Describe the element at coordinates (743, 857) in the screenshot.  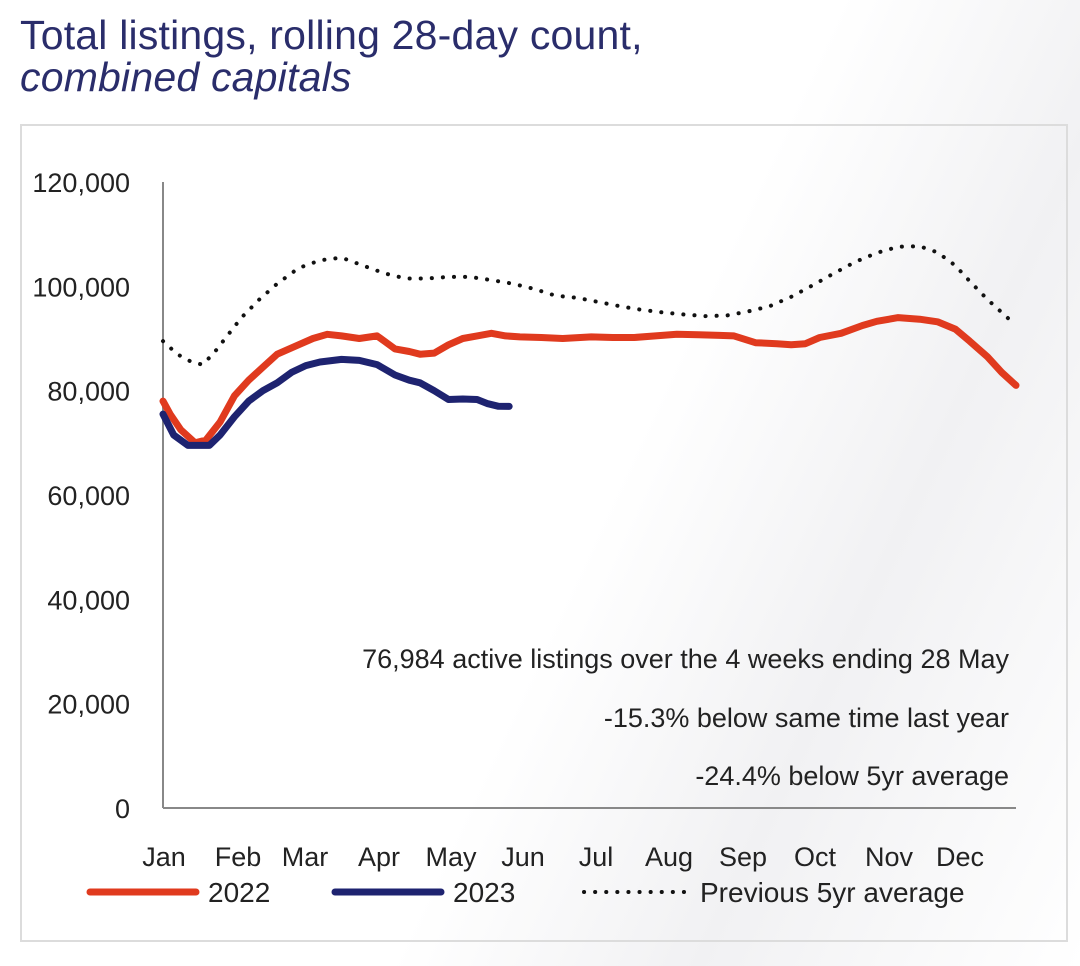
I see `x-tick-label: Sep` at that location.